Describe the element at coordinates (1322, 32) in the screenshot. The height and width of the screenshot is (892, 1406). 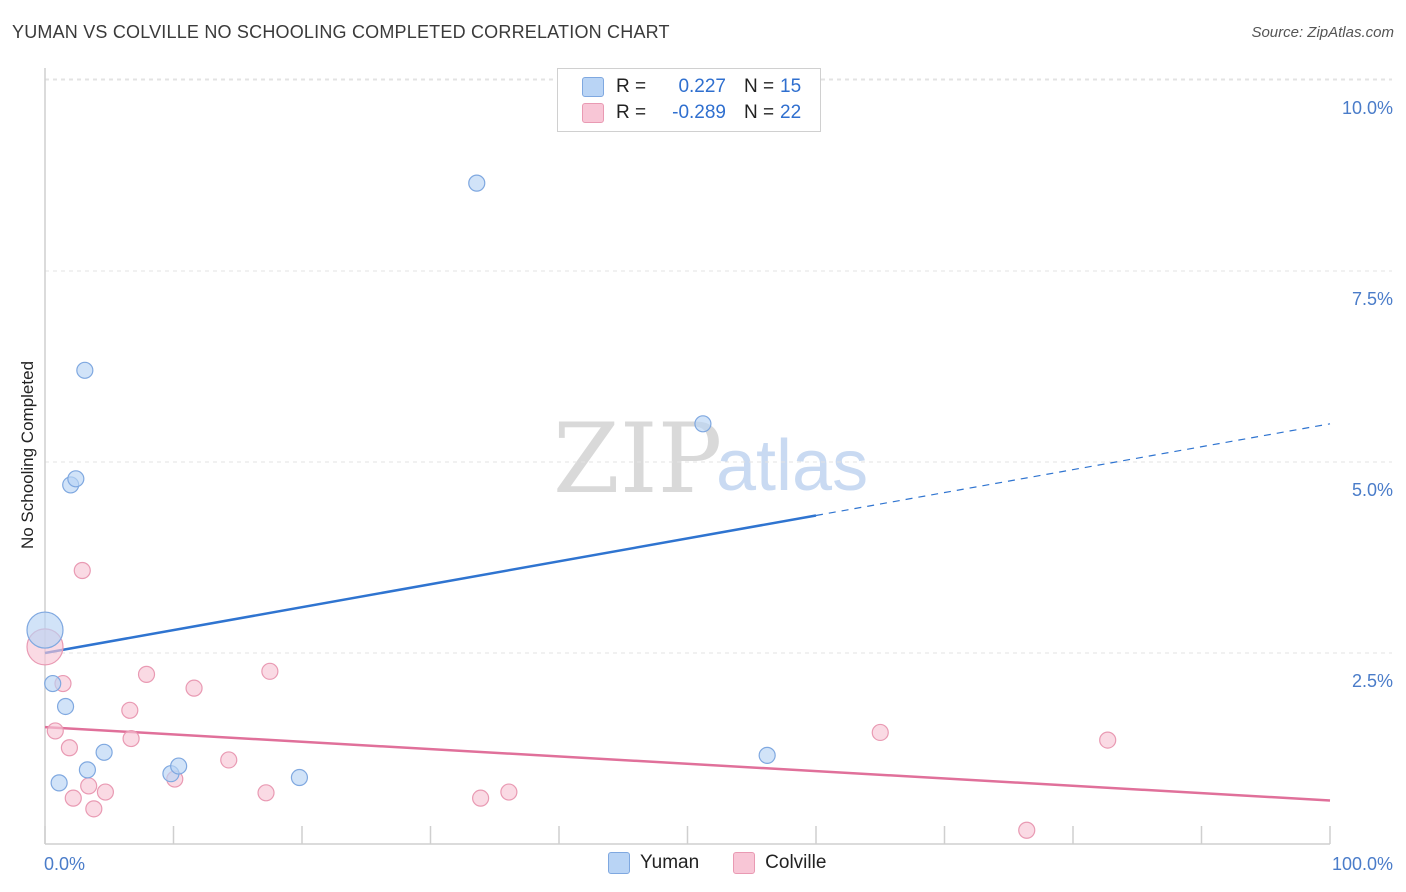
I see `source-label: Source: ZipAtlas.com` at that location.